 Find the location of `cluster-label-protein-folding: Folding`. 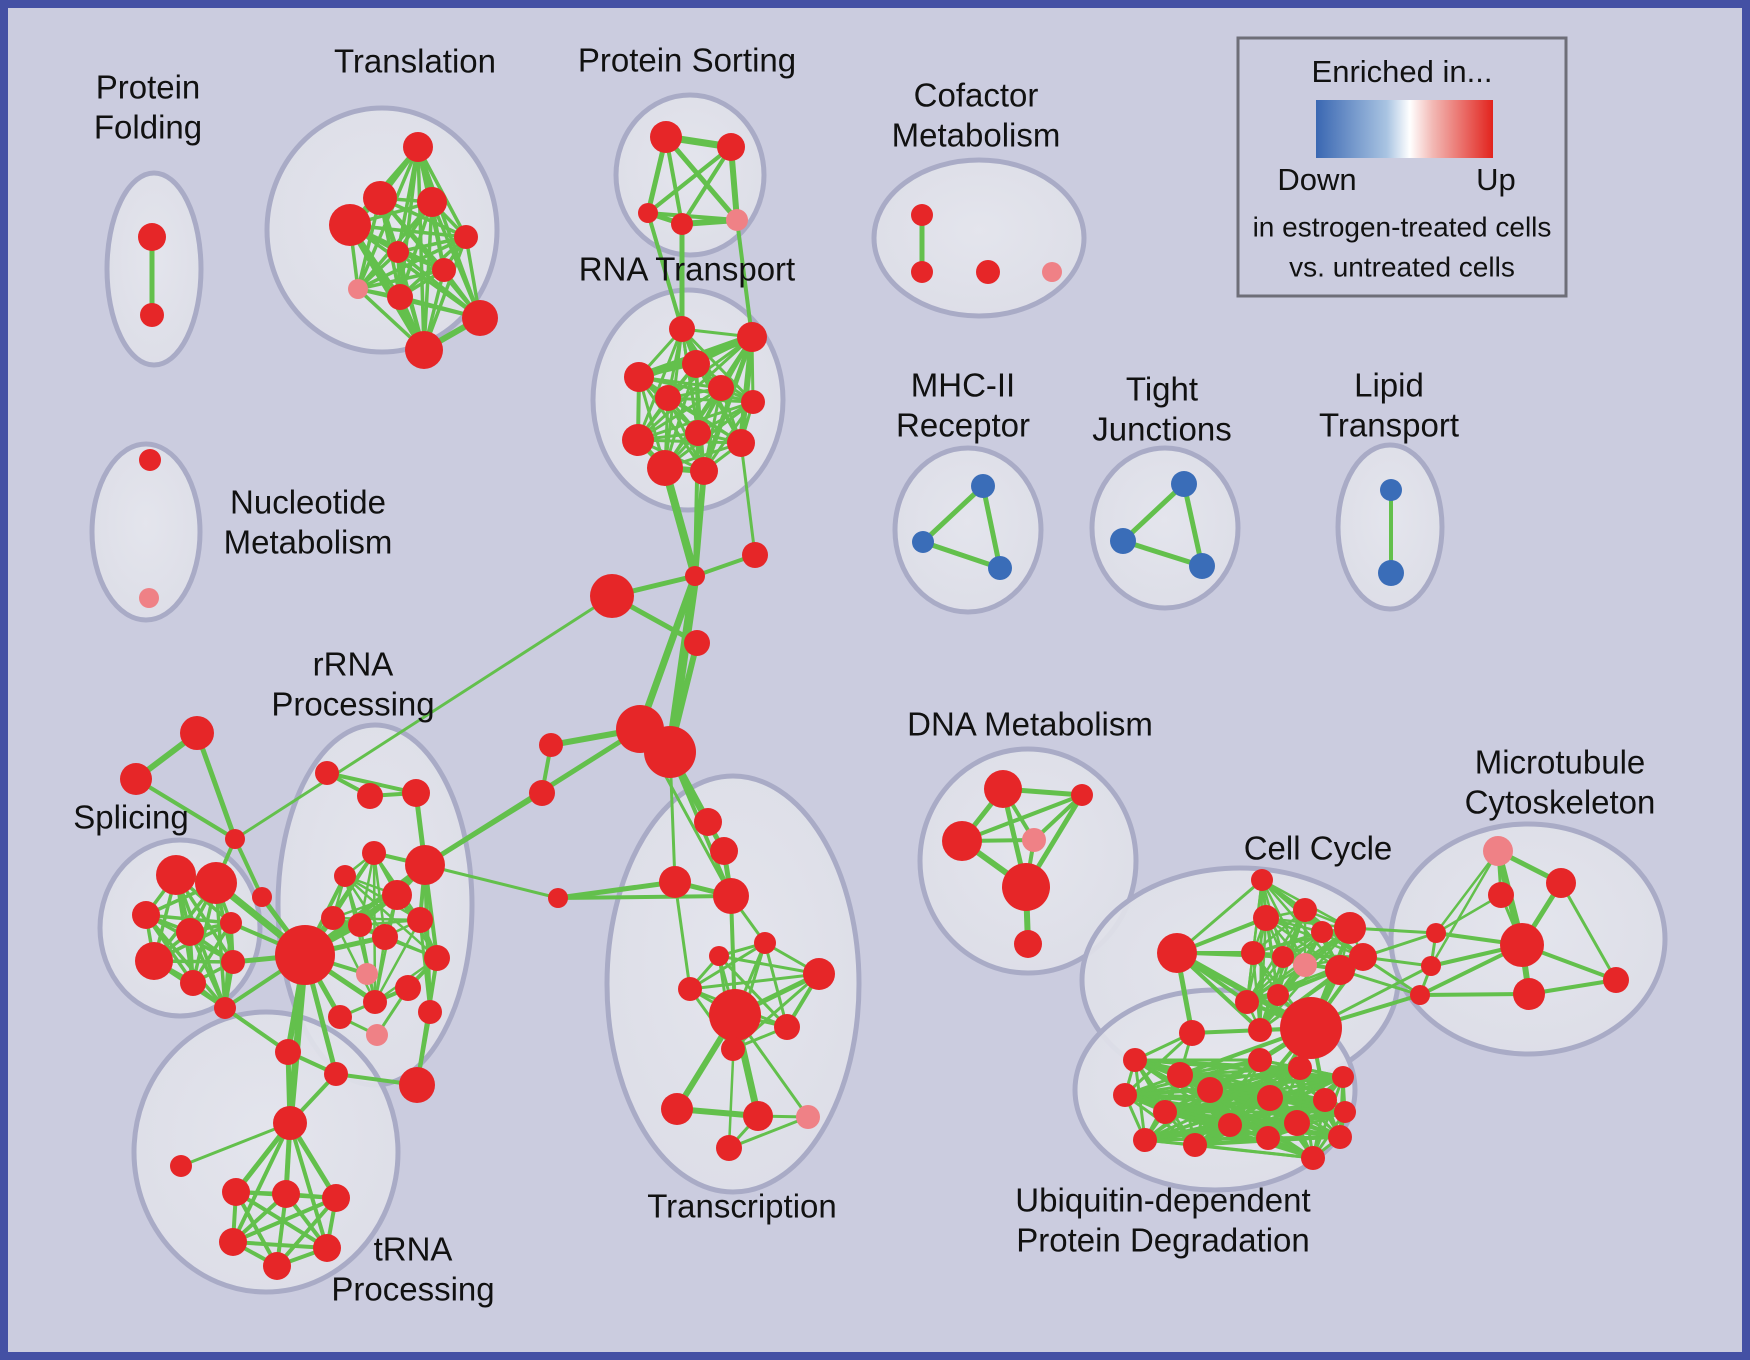

cluster-label-protein-folding: Folding is located at coordinates (148, 127).